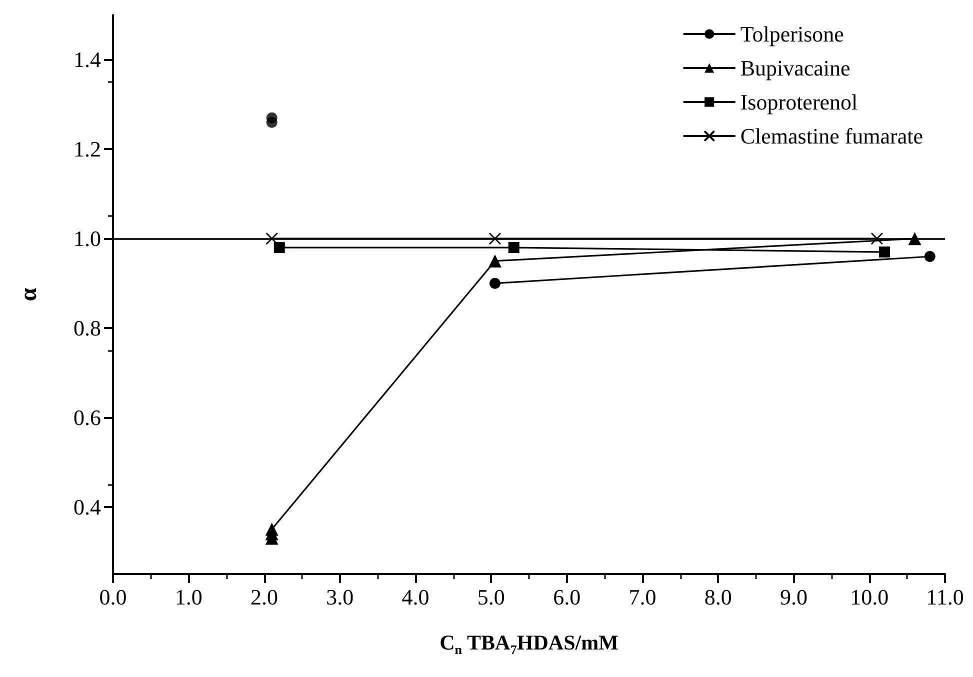 The height and width of the screenshot is (677, 973). Describe the element at coordinates (869, 597) in the screenshot. I see `x-tick-label: 10.0` at that location.